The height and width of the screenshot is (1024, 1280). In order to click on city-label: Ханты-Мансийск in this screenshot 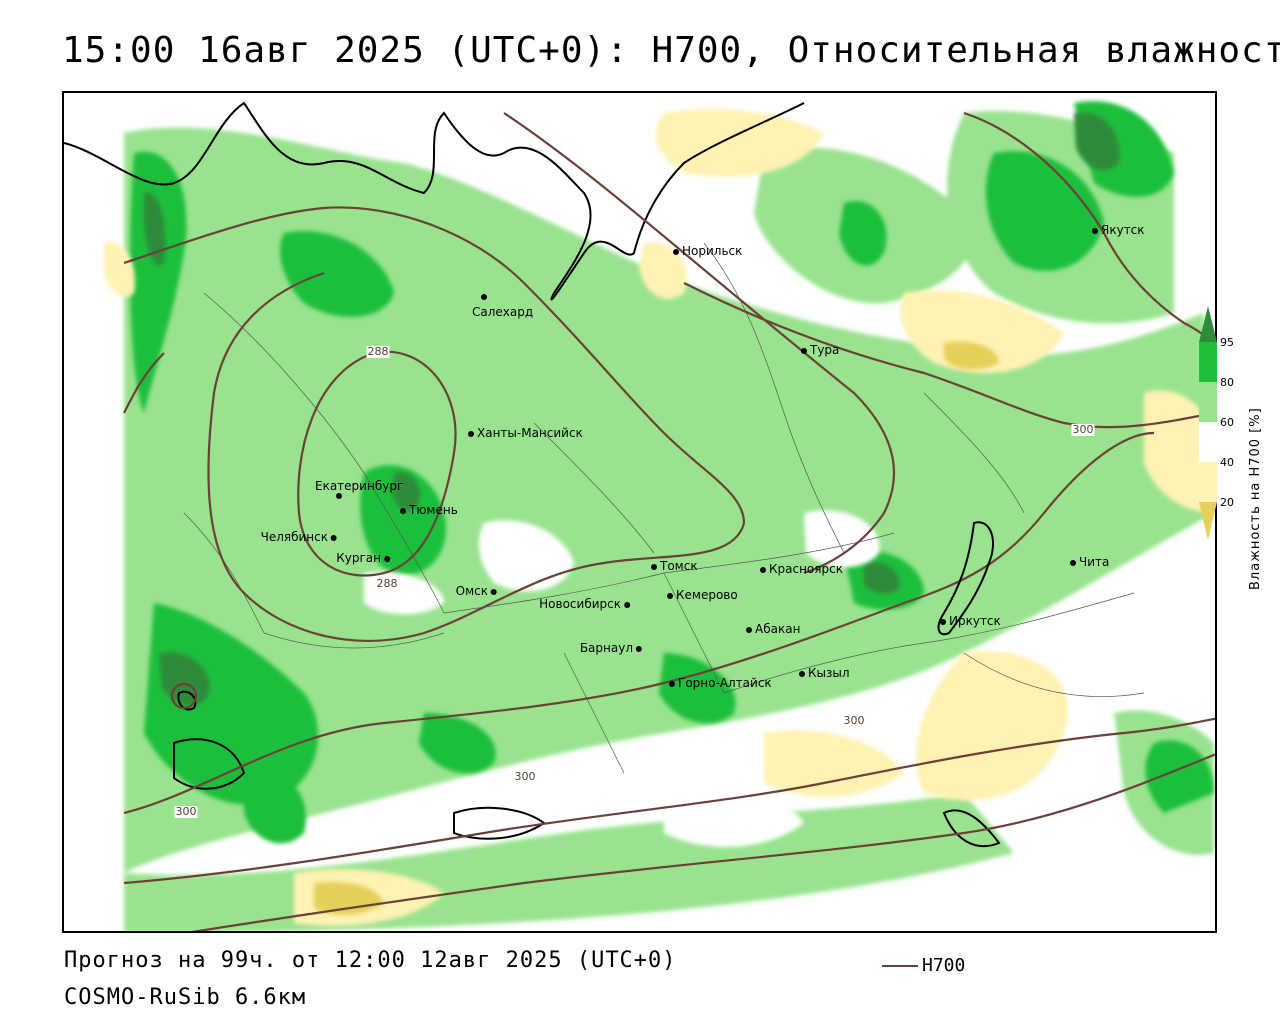, I will do `click(530, 433)`.